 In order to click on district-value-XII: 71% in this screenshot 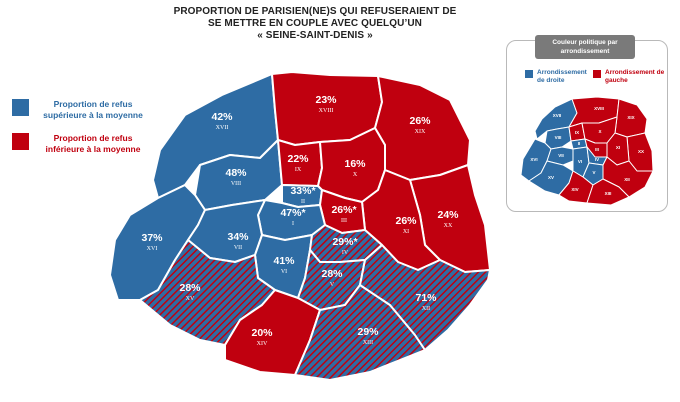, I will do `click(426, 298)`.